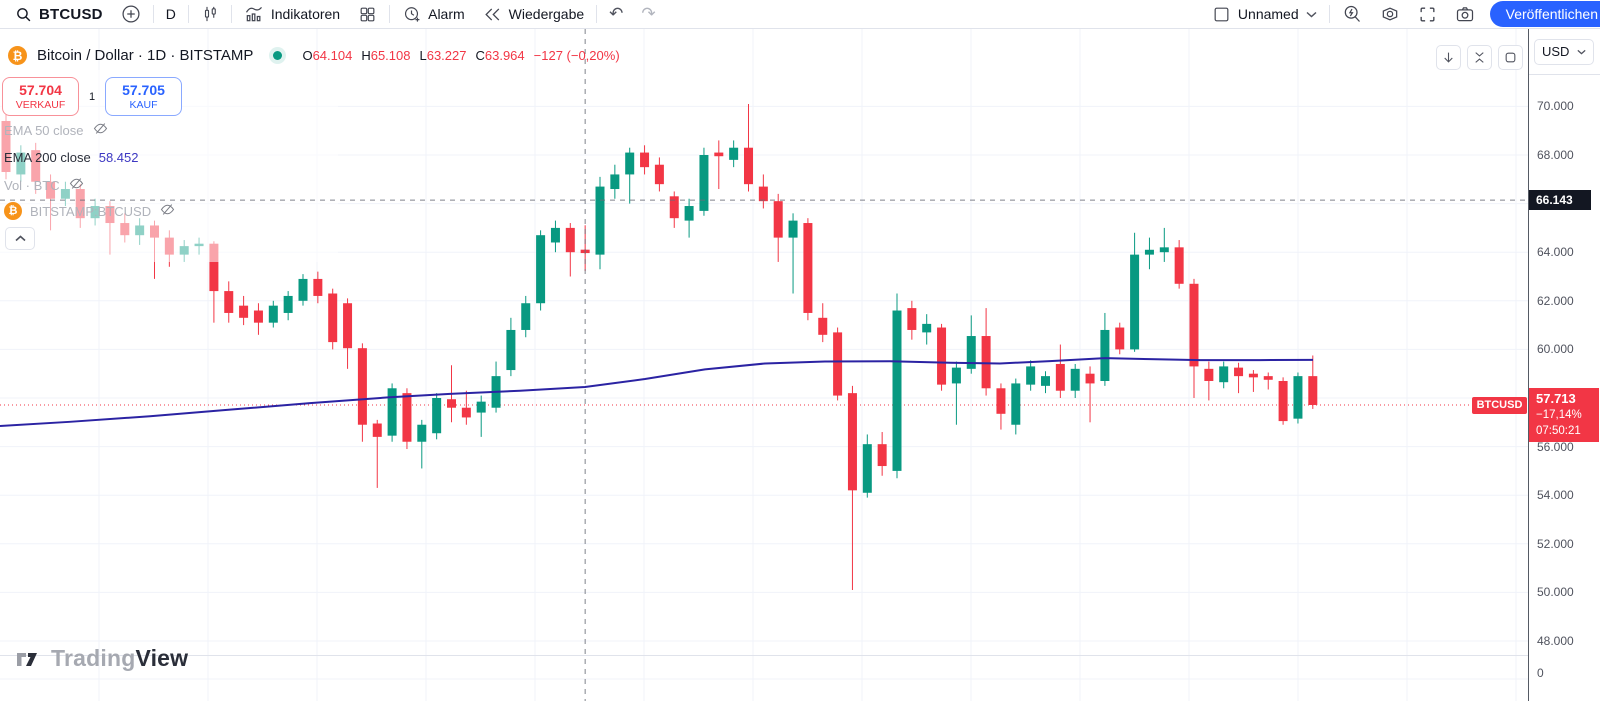 This screenshot has width=1600, height=701. Describe the element at coordinates (1556, 51) in the screenshot. I see `currency-label: USD` at that location.